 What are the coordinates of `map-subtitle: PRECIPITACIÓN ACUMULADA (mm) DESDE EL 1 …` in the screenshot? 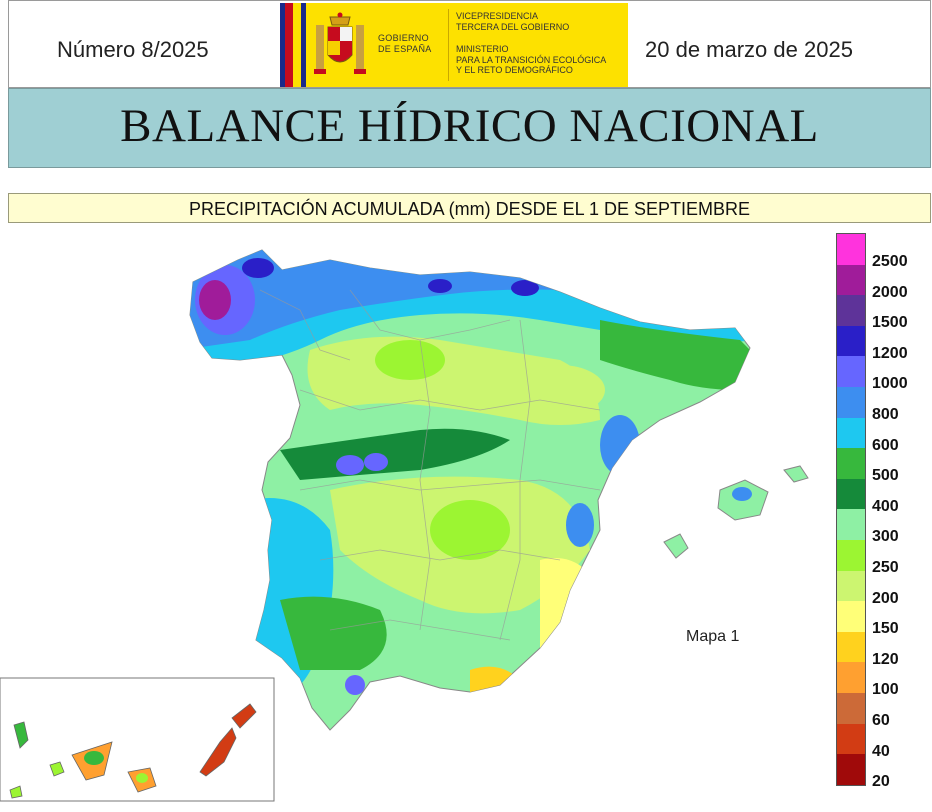 It's located at (469, 209).